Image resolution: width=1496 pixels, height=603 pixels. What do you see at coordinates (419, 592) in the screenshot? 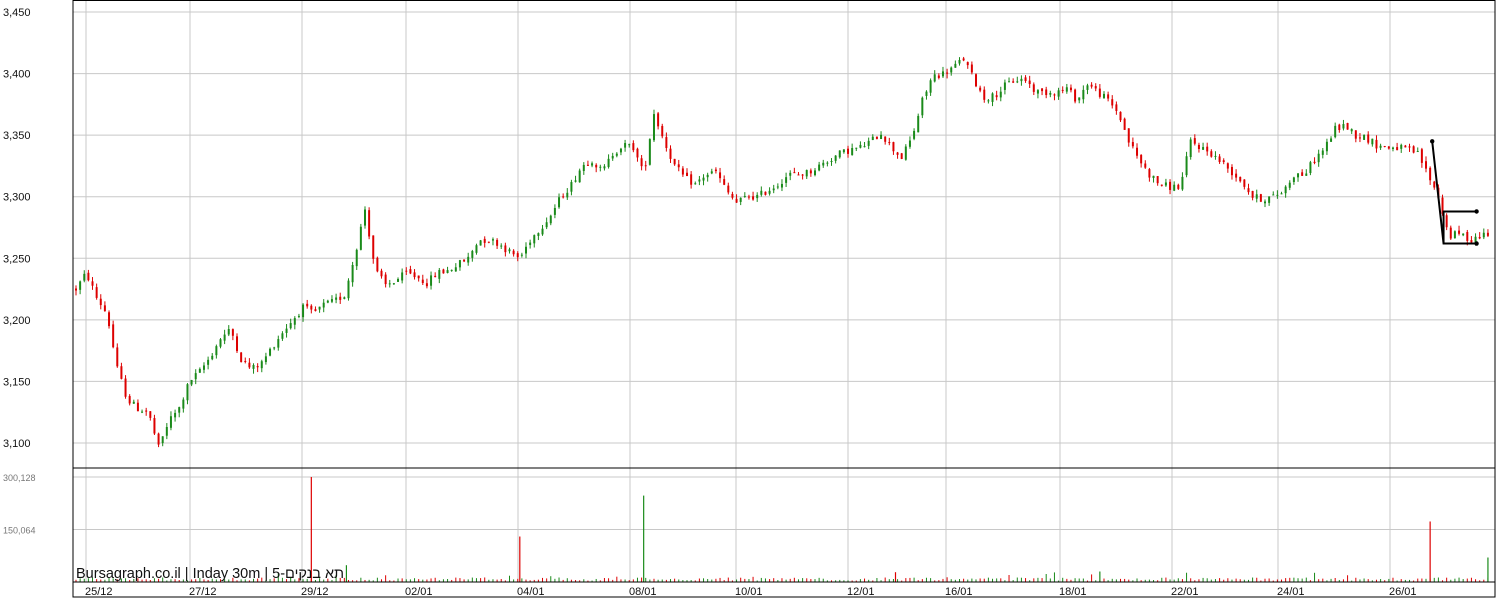
I see `date-tick-label: 02/01` at bounding box center [419, 592].